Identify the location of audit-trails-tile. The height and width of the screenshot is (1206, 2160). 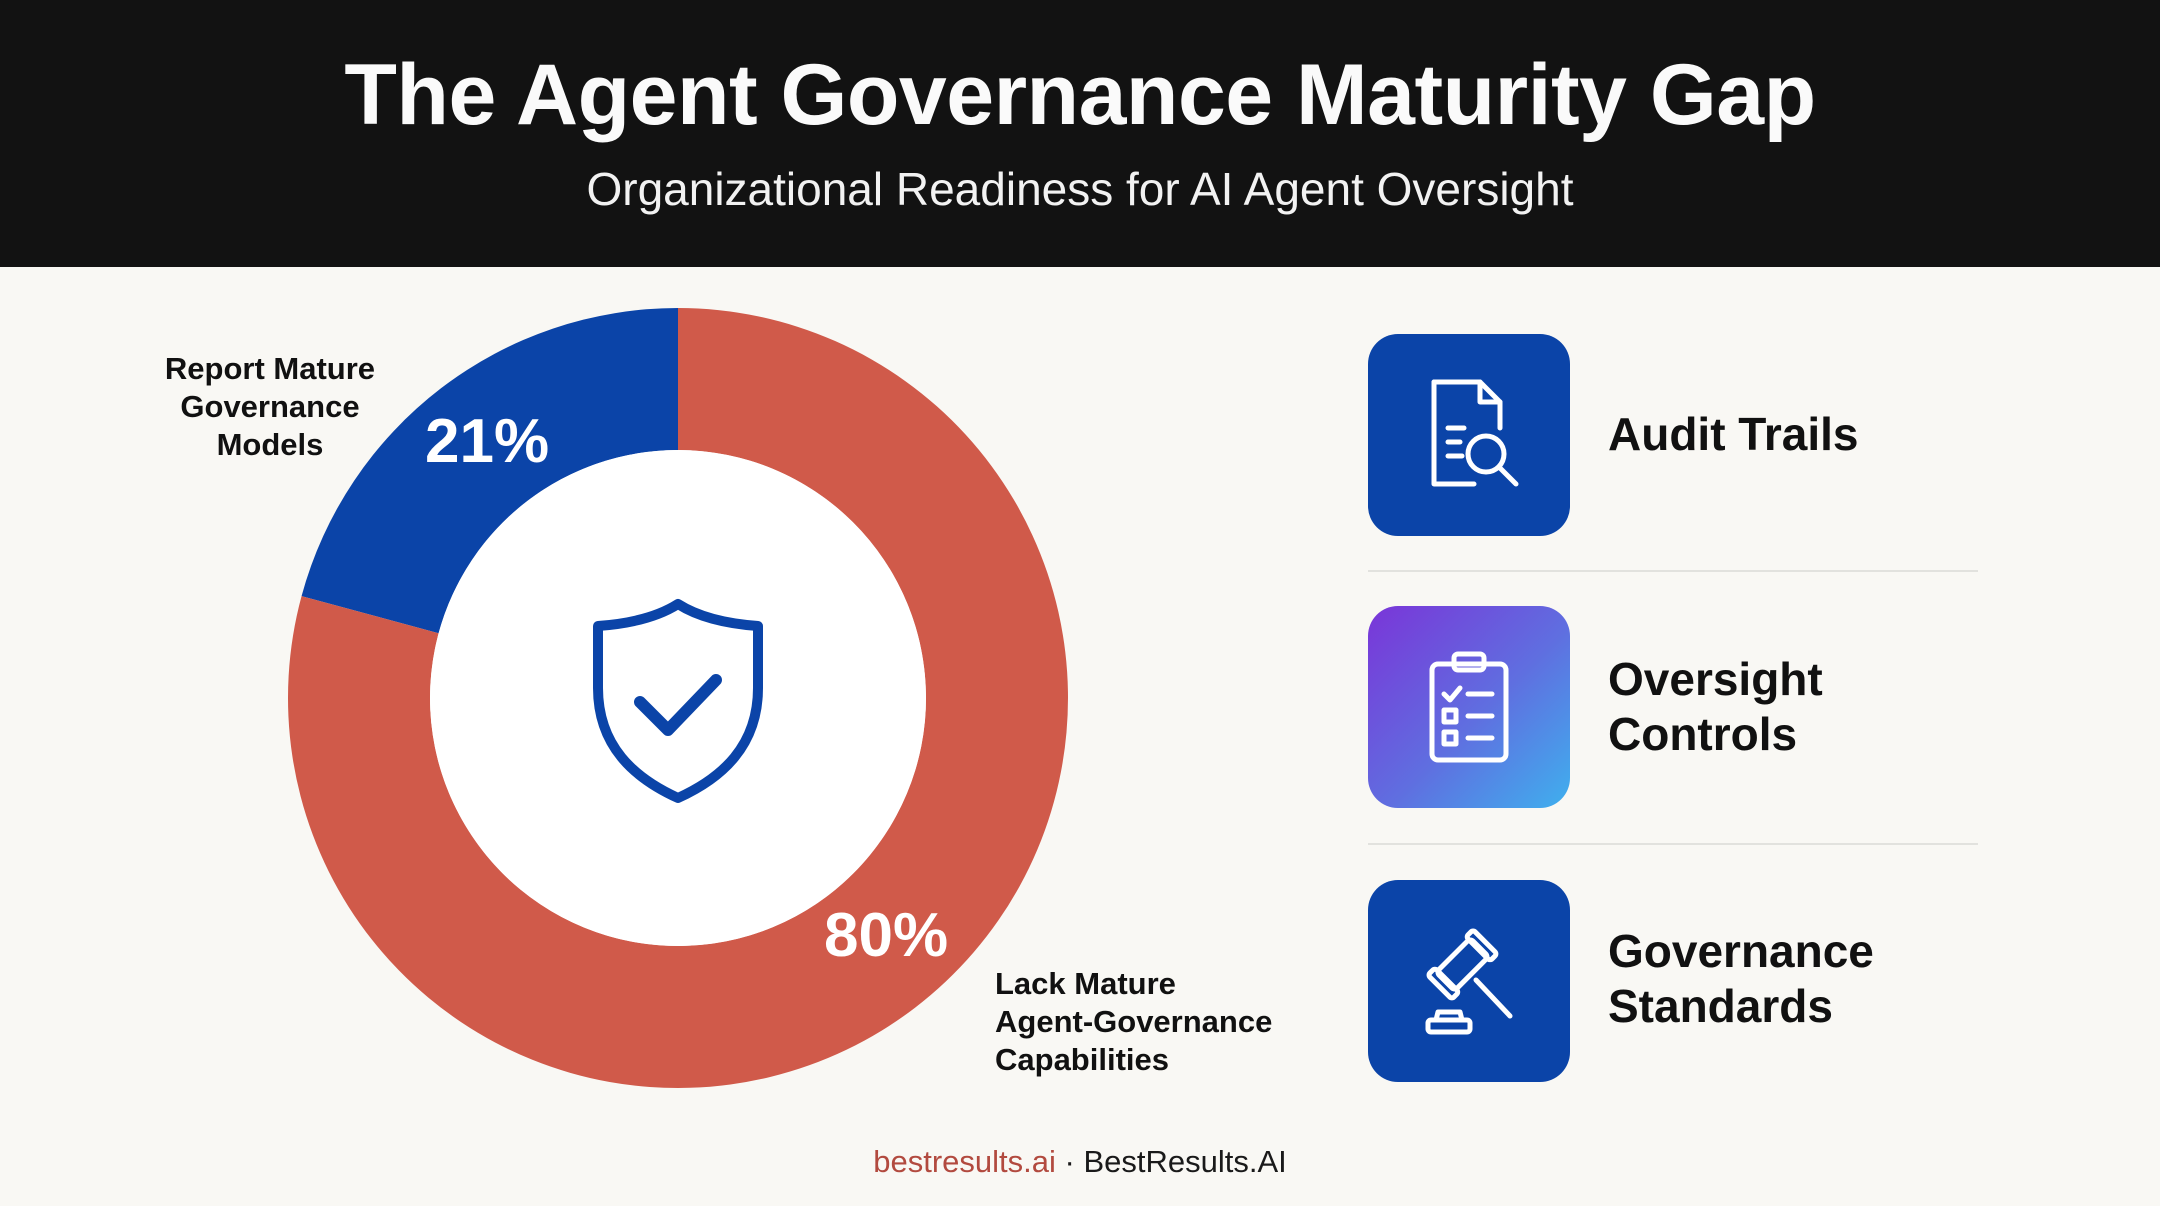
(1469, 435).